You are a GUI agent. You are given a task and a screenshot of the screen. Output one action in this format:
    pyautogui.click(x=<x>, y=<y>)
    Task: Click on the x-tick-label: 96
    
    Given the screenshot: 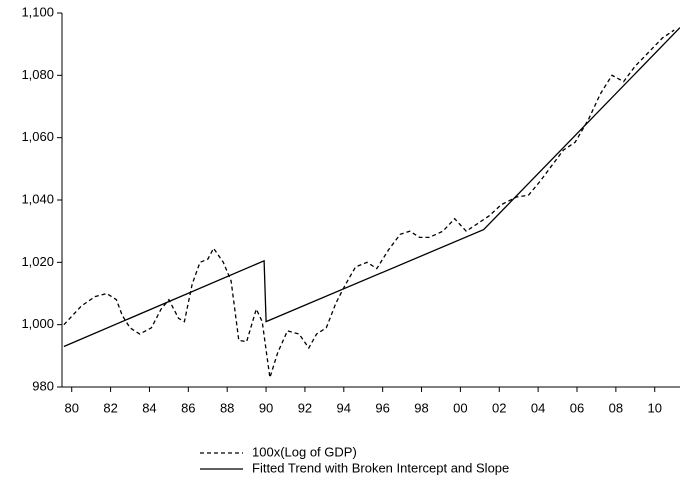 What is the action you would take?
    pyautogui.click(x=382, y=407)
    